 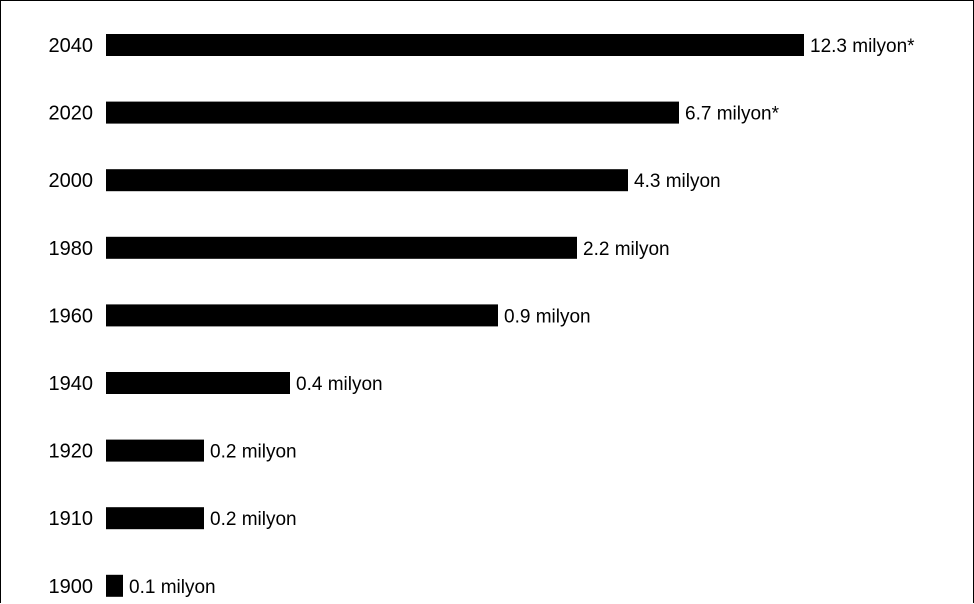 What do you see at coordinates (71, 114) in the screenshot?
I see `category-label-2020: 2020` at bounding box center [71, 114].